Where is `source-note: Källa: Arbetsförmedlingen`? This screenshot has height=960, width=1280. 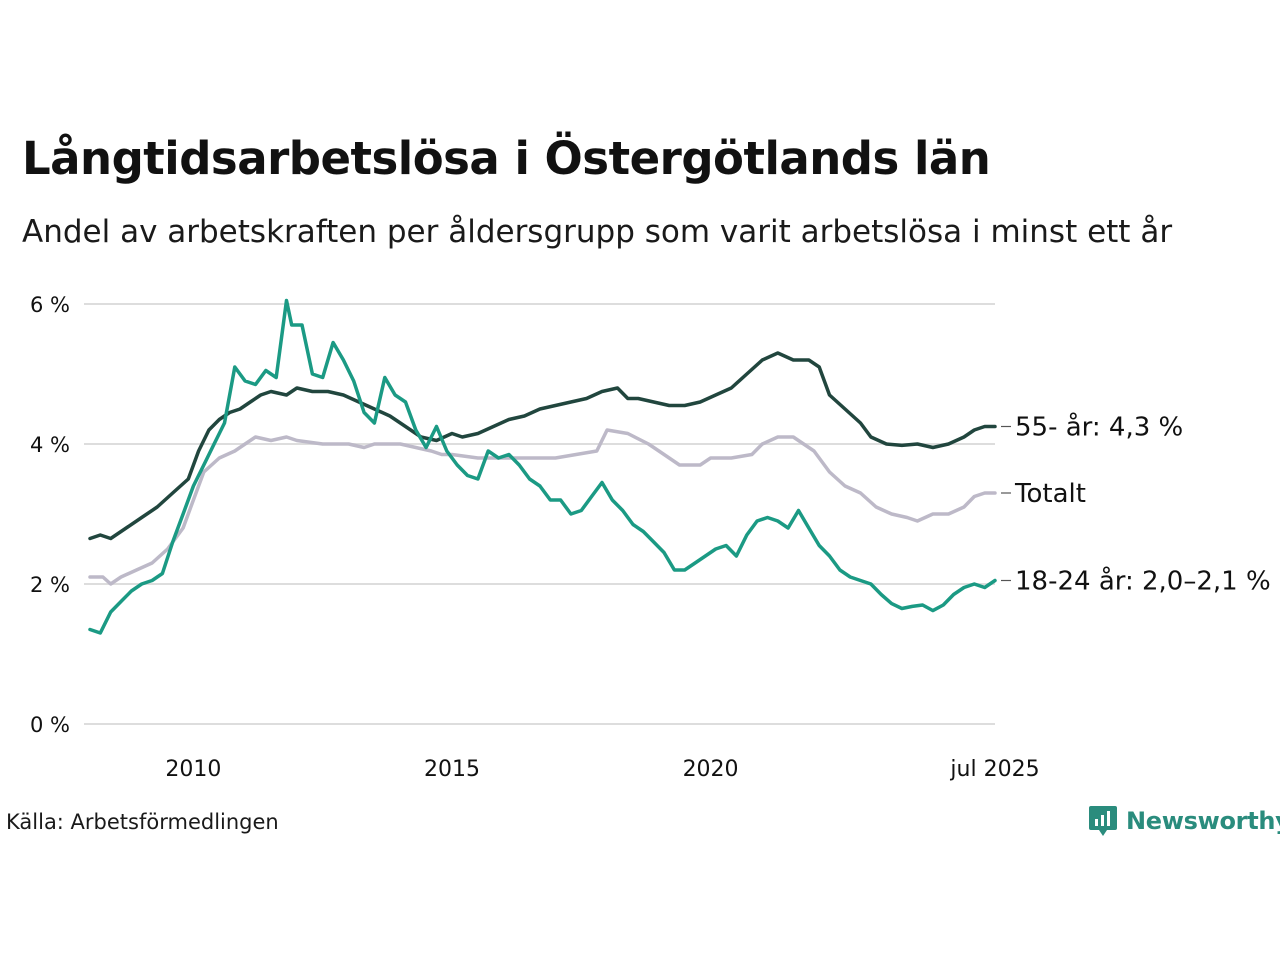 source-note: Källa: Arbetsförmedlingen is located at coordinates (142, 822).